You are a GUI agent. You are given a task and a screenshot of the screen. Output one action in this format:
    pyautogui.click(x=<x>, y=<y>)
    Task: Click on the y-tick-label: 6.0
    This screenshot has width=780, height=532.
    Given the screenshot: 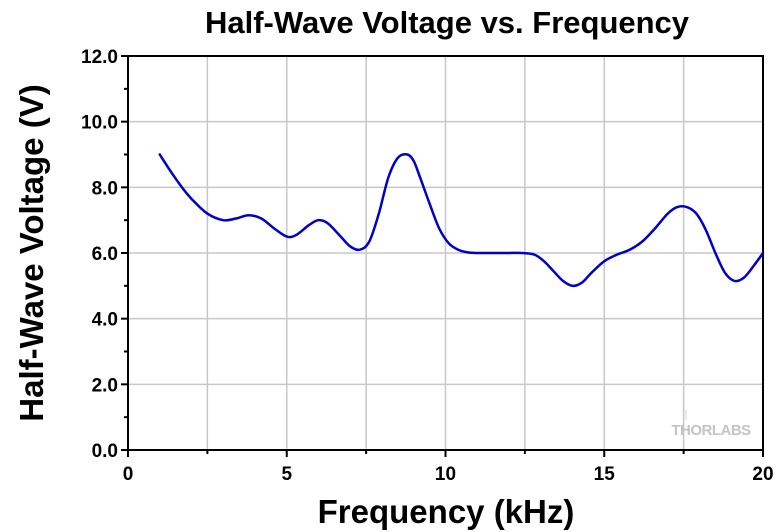 What is the action you would take?
    pyautogui.click(x=105, y=254)
    